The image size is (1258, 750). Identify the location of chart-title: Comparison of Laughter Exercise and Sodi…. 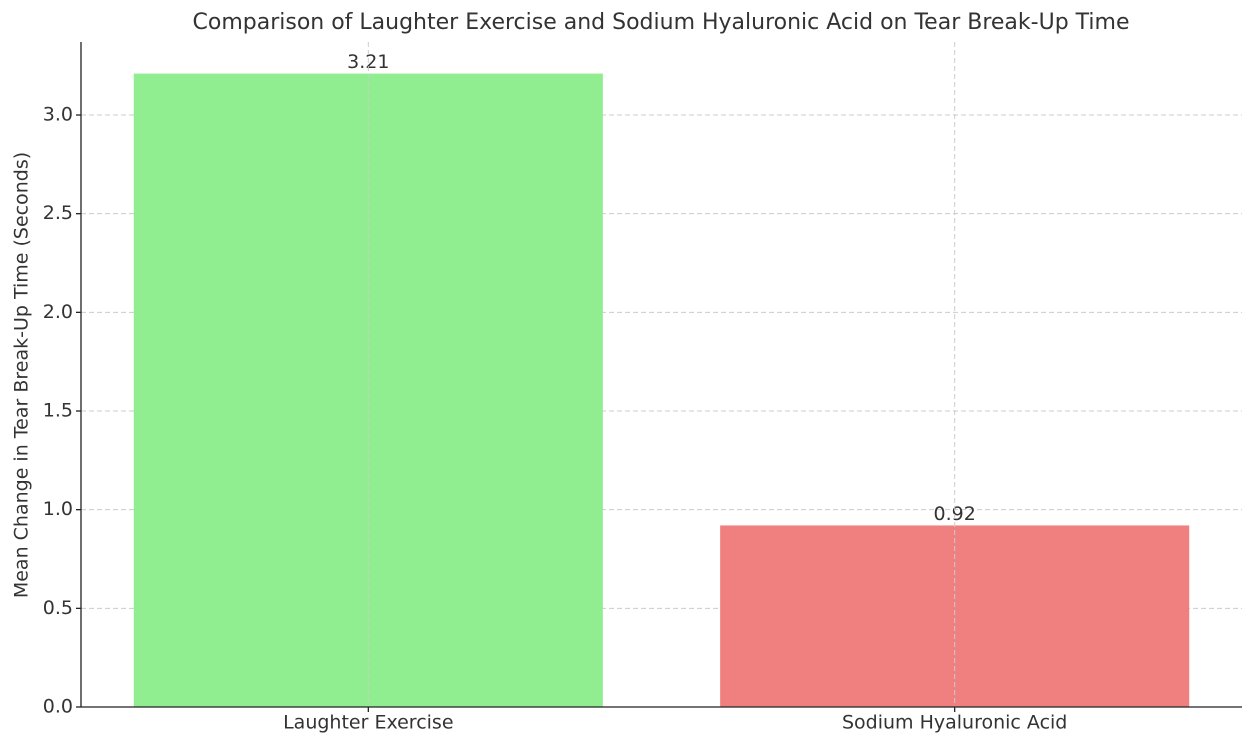
(661, 22).